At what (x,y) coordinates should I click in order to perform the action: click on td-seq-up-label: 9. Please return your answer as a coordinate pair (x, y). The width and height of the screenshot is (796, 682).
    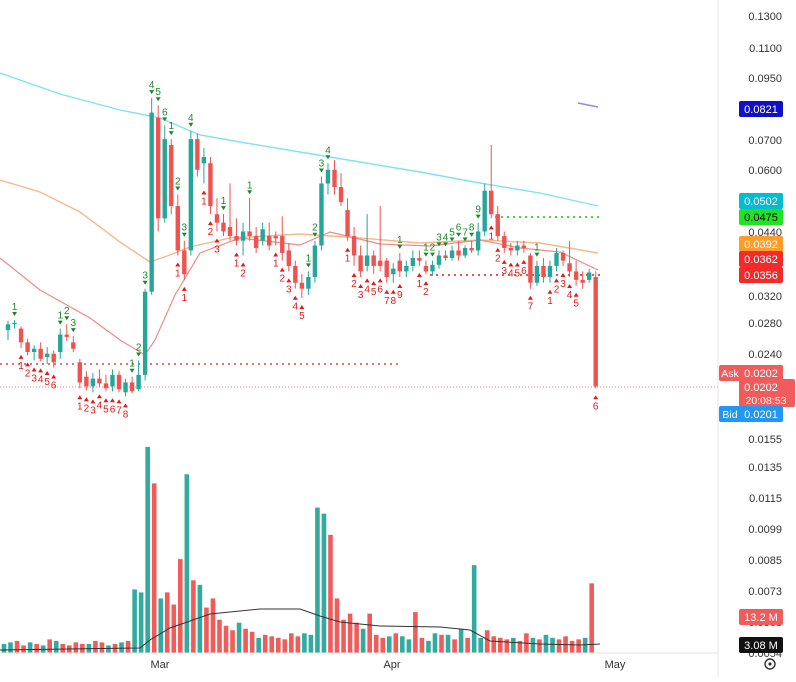
    Looking at the image, I should click on (478, 210).